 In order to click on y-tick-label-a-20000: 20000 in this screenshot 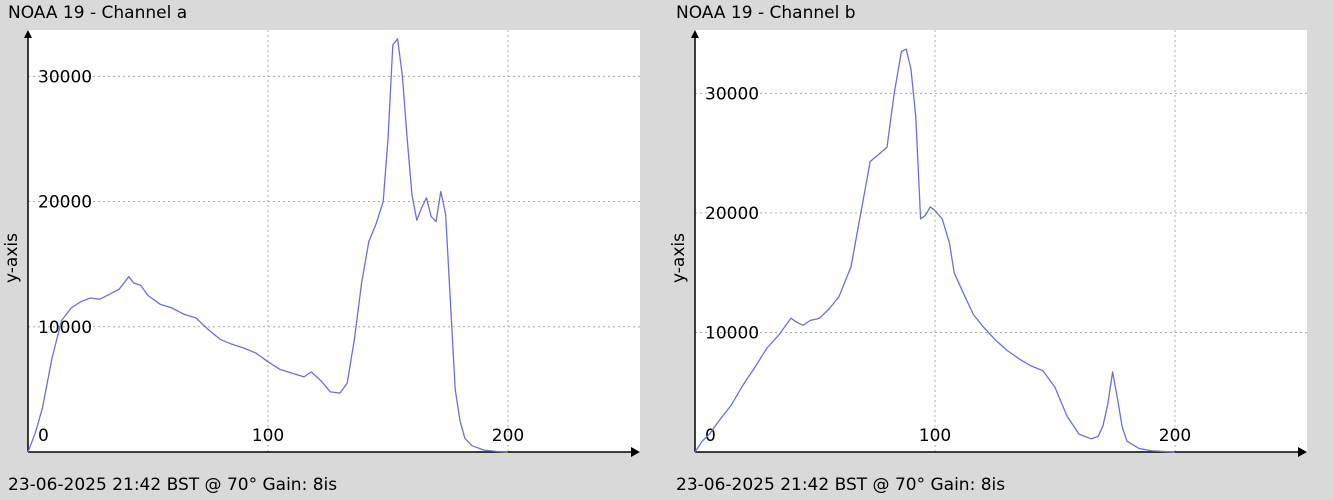, I will do `click(65, 203)`.